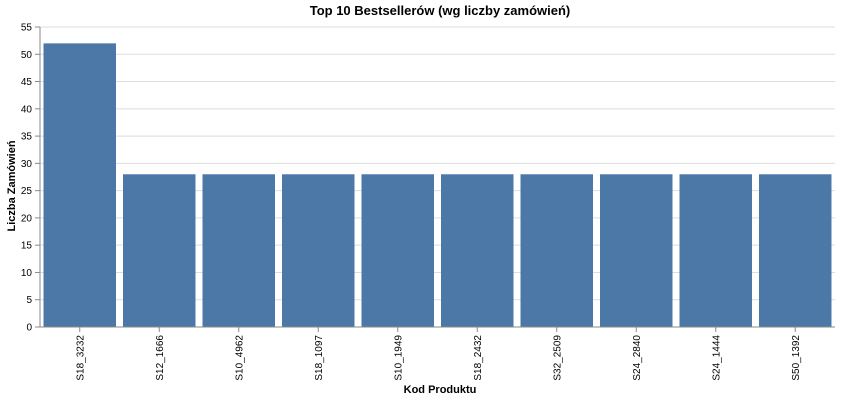 The height and width of the screenshot is (400, 844). I want to click on y-axis-title: Liczba Zamówień, so click(12, 185).